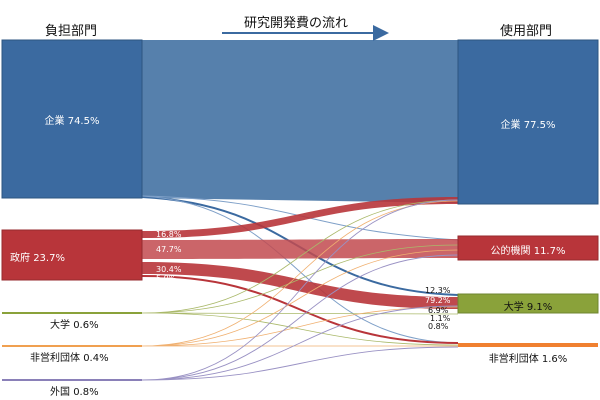 This screenshot has height=400, width=600. I want to click on flow-header: 研究開発費の流れ, so click(296, 23).